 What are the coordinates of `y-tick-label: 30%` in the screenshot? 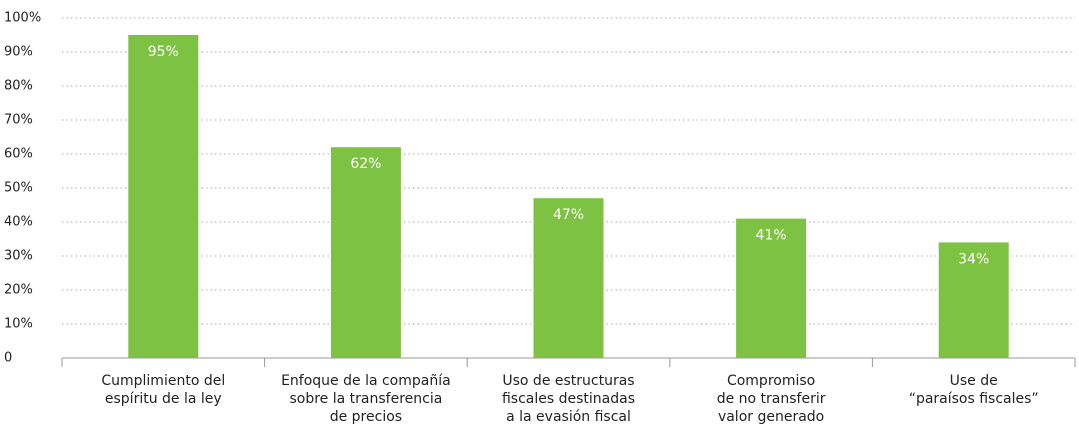 It's located at (18, 256).